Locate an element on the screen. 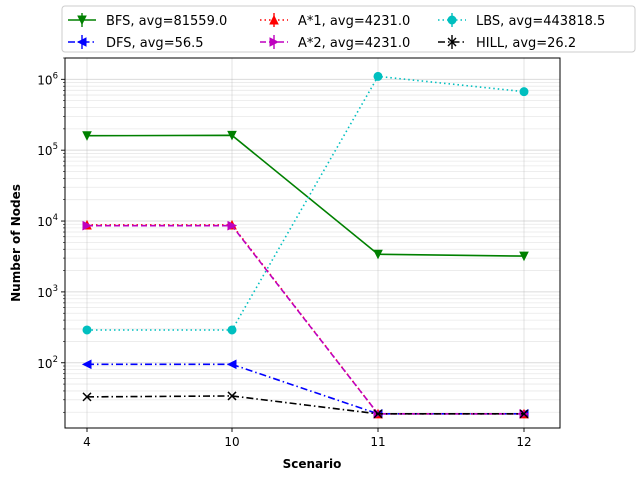 The height and width of the screenshot is (481, 644). legend-entry: BFS, avg=81559.0 is located at coordinates (147, 21).